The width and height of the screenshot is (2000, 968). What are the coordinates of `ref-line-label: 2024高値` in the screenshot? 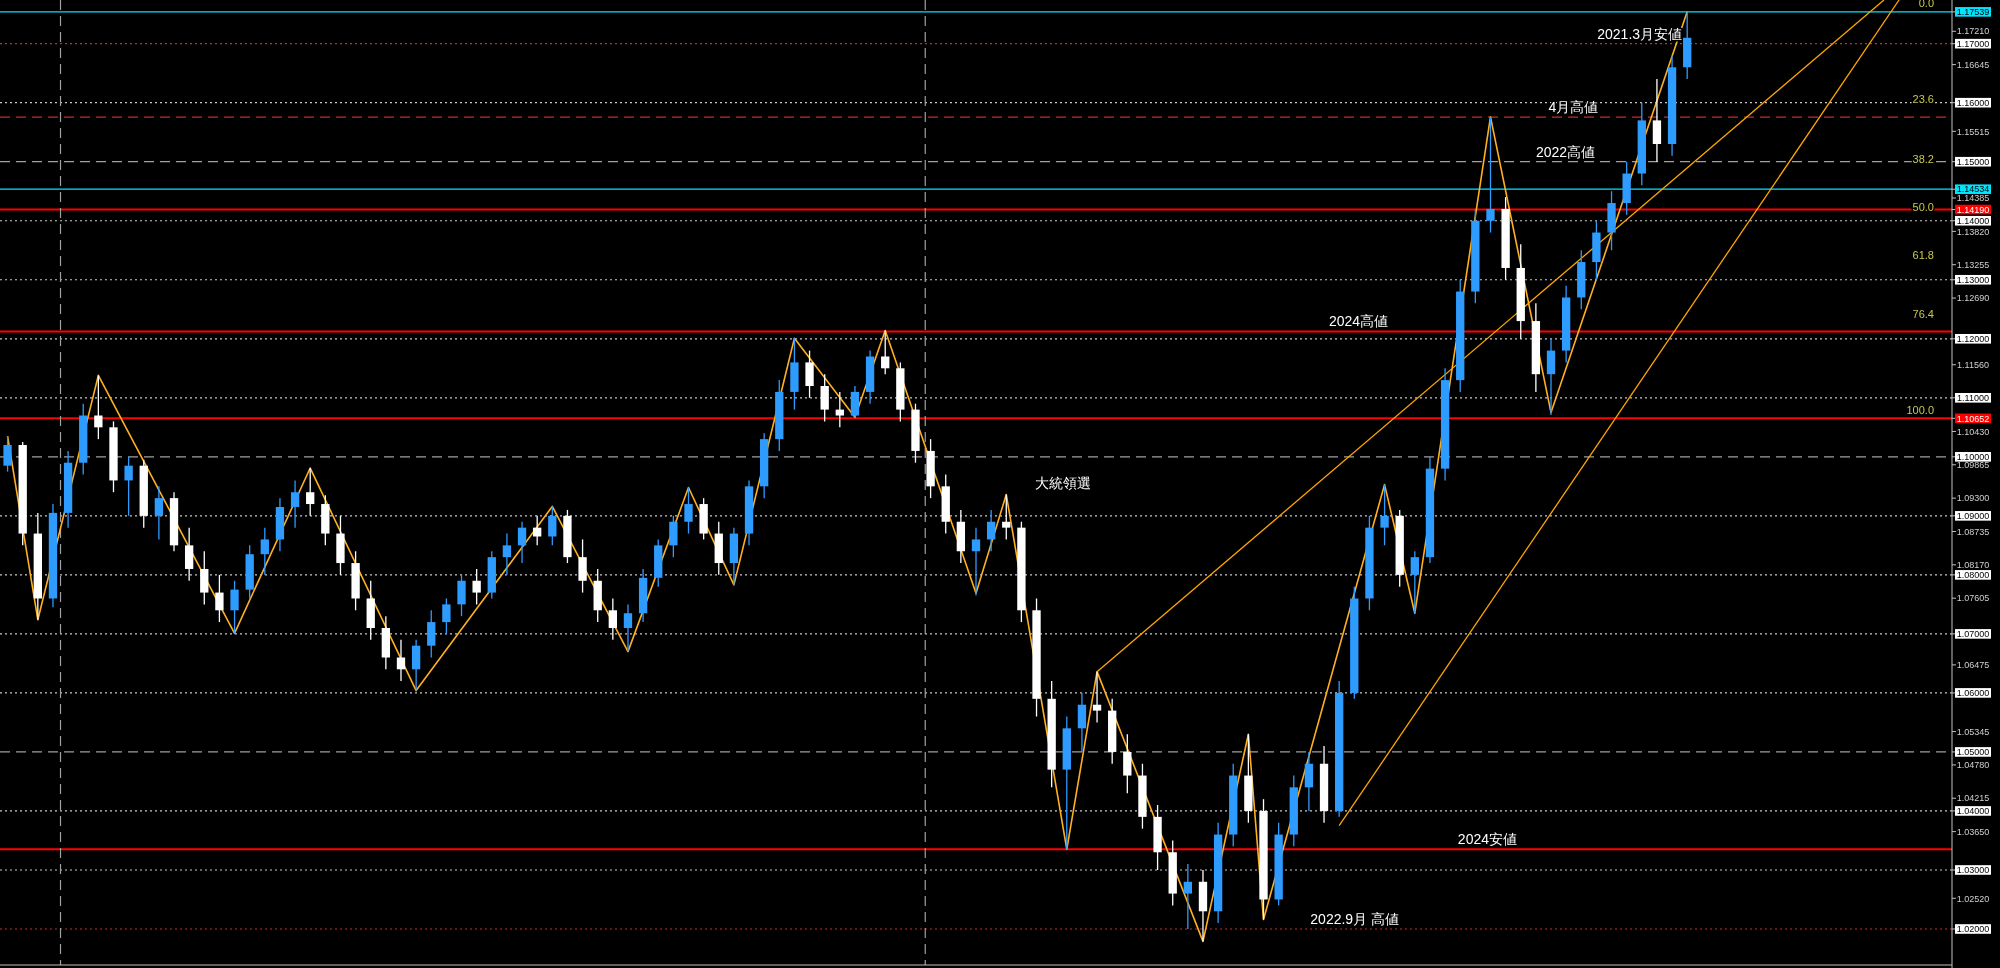 It's located at (1359, 321).